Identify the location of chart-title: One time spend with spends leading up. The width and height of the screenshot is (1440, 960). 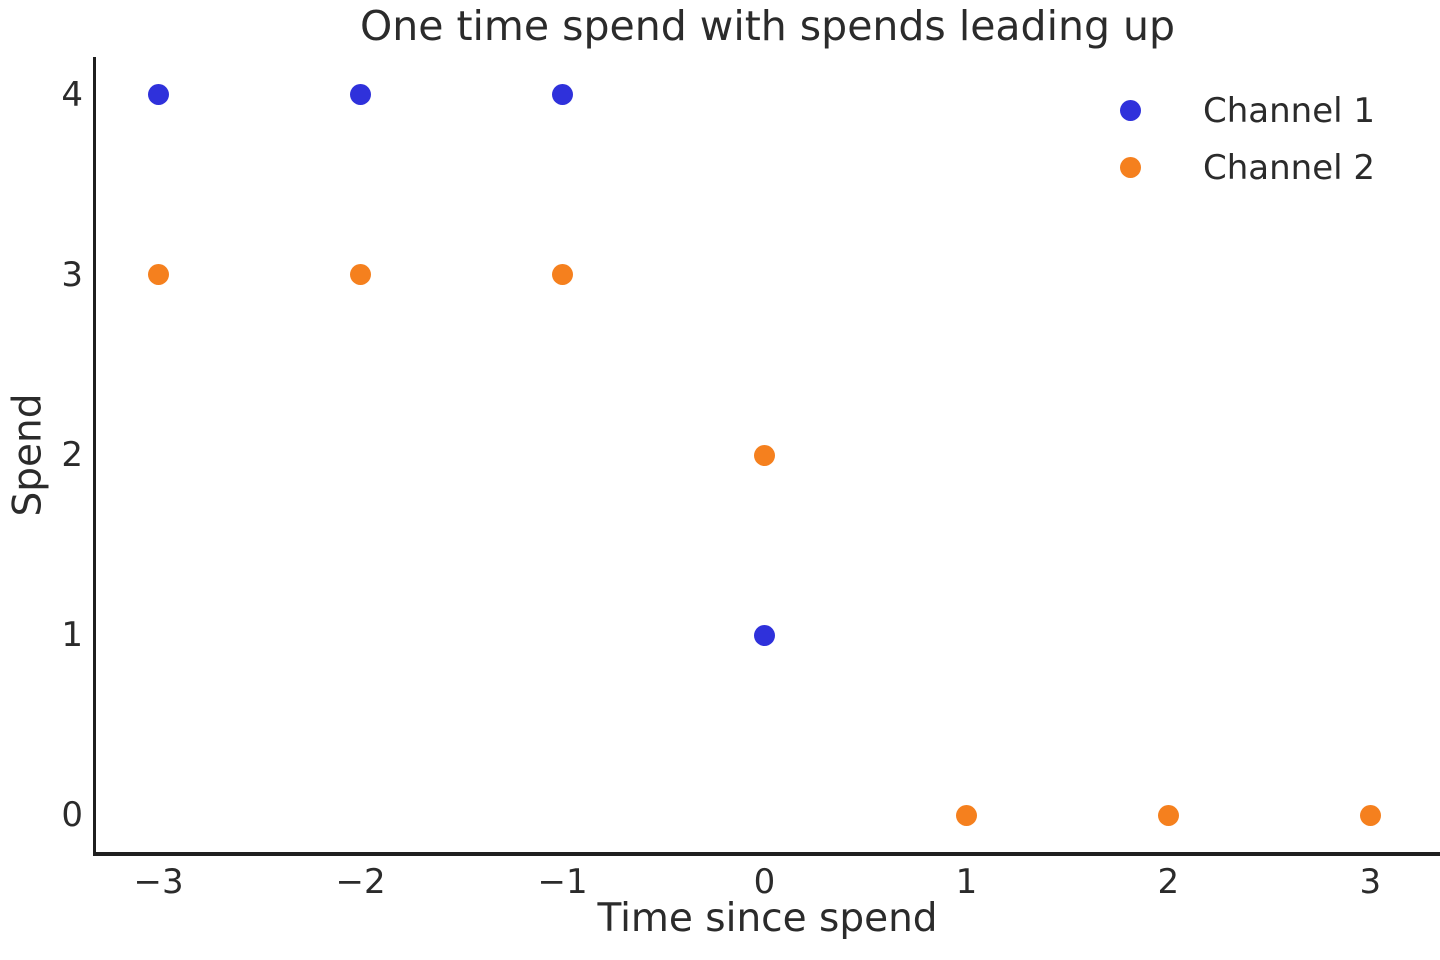
(767, 26).